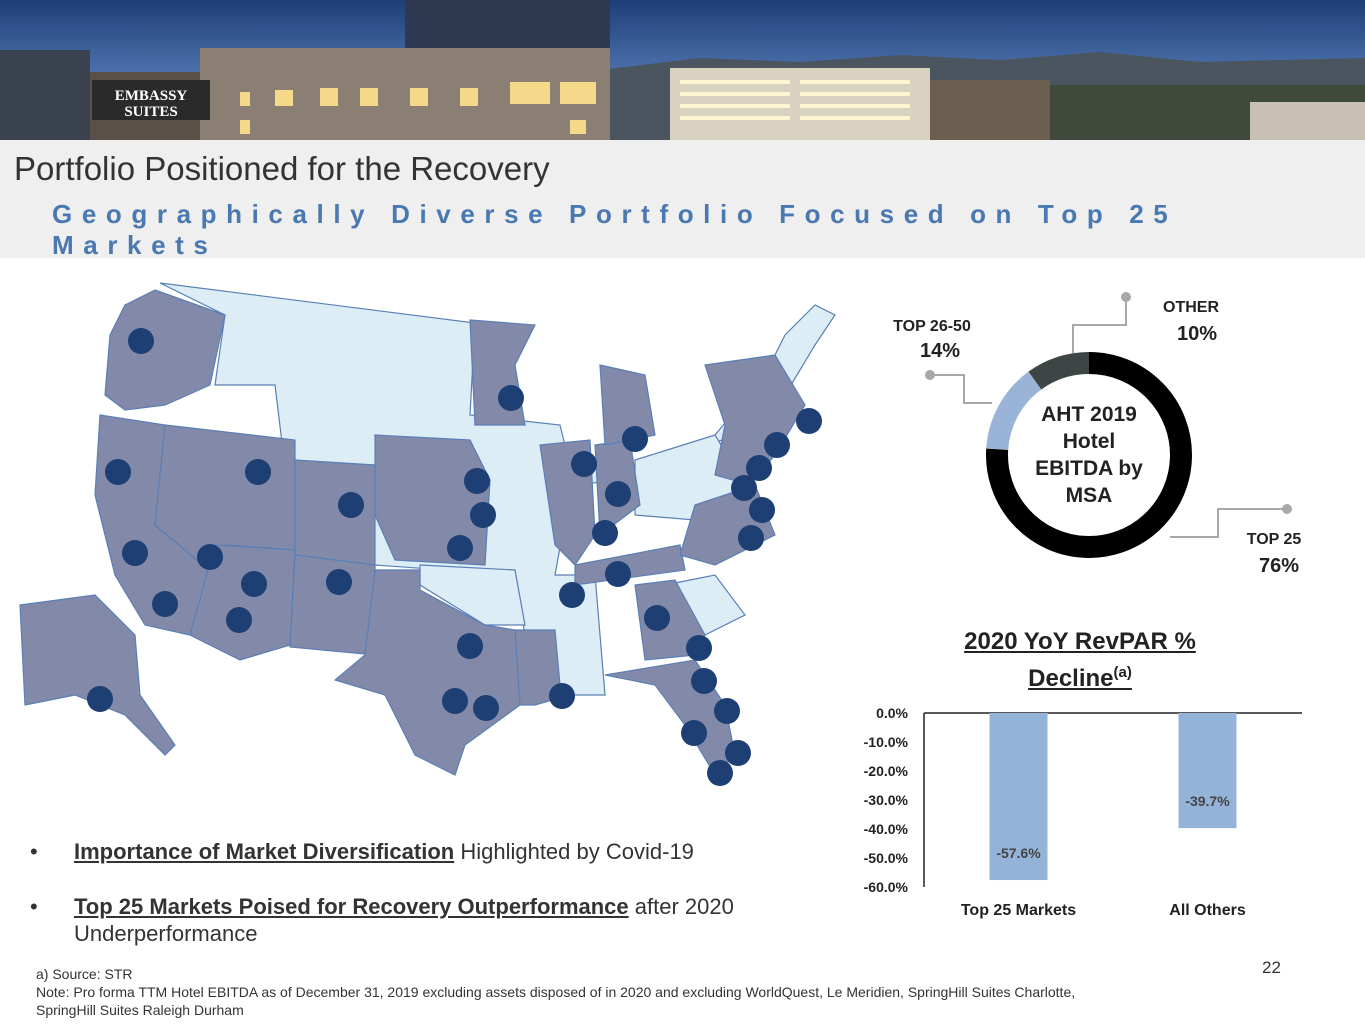 The width and height of the screenshot is (1365, 1024). Describe the element at coordinates (150, 112) in the screenshot. I see `banner-sign-line2: SUITES` at that location.